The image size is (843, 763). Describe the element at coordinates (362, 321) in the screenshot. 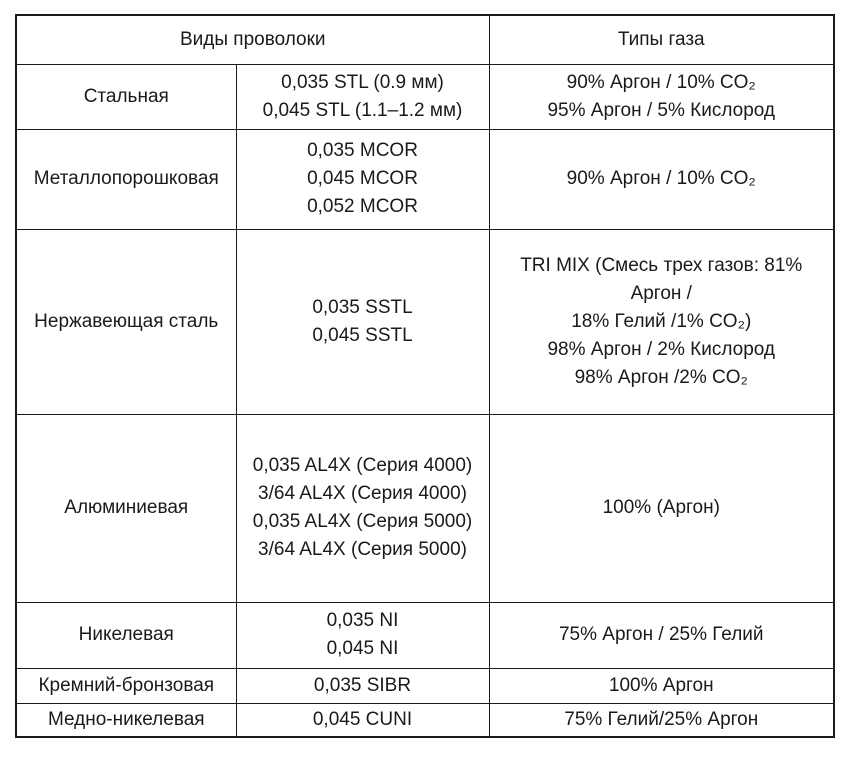

I see `wire-sizes-cell: 0,035 SSTL 0,045 SSTL` at that location.